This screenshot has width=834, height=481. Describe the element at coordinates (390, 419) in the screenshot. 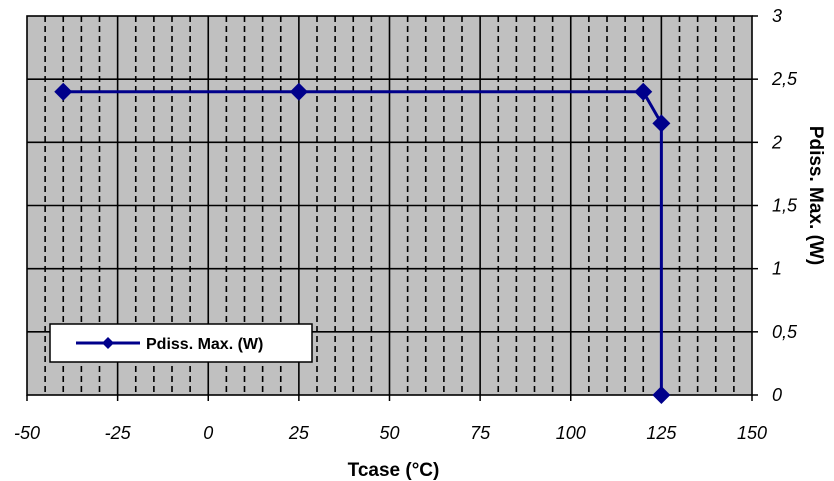

I see `x-axis-ticks: -50 -25 0 25 50 75 100 125 150` at that location.